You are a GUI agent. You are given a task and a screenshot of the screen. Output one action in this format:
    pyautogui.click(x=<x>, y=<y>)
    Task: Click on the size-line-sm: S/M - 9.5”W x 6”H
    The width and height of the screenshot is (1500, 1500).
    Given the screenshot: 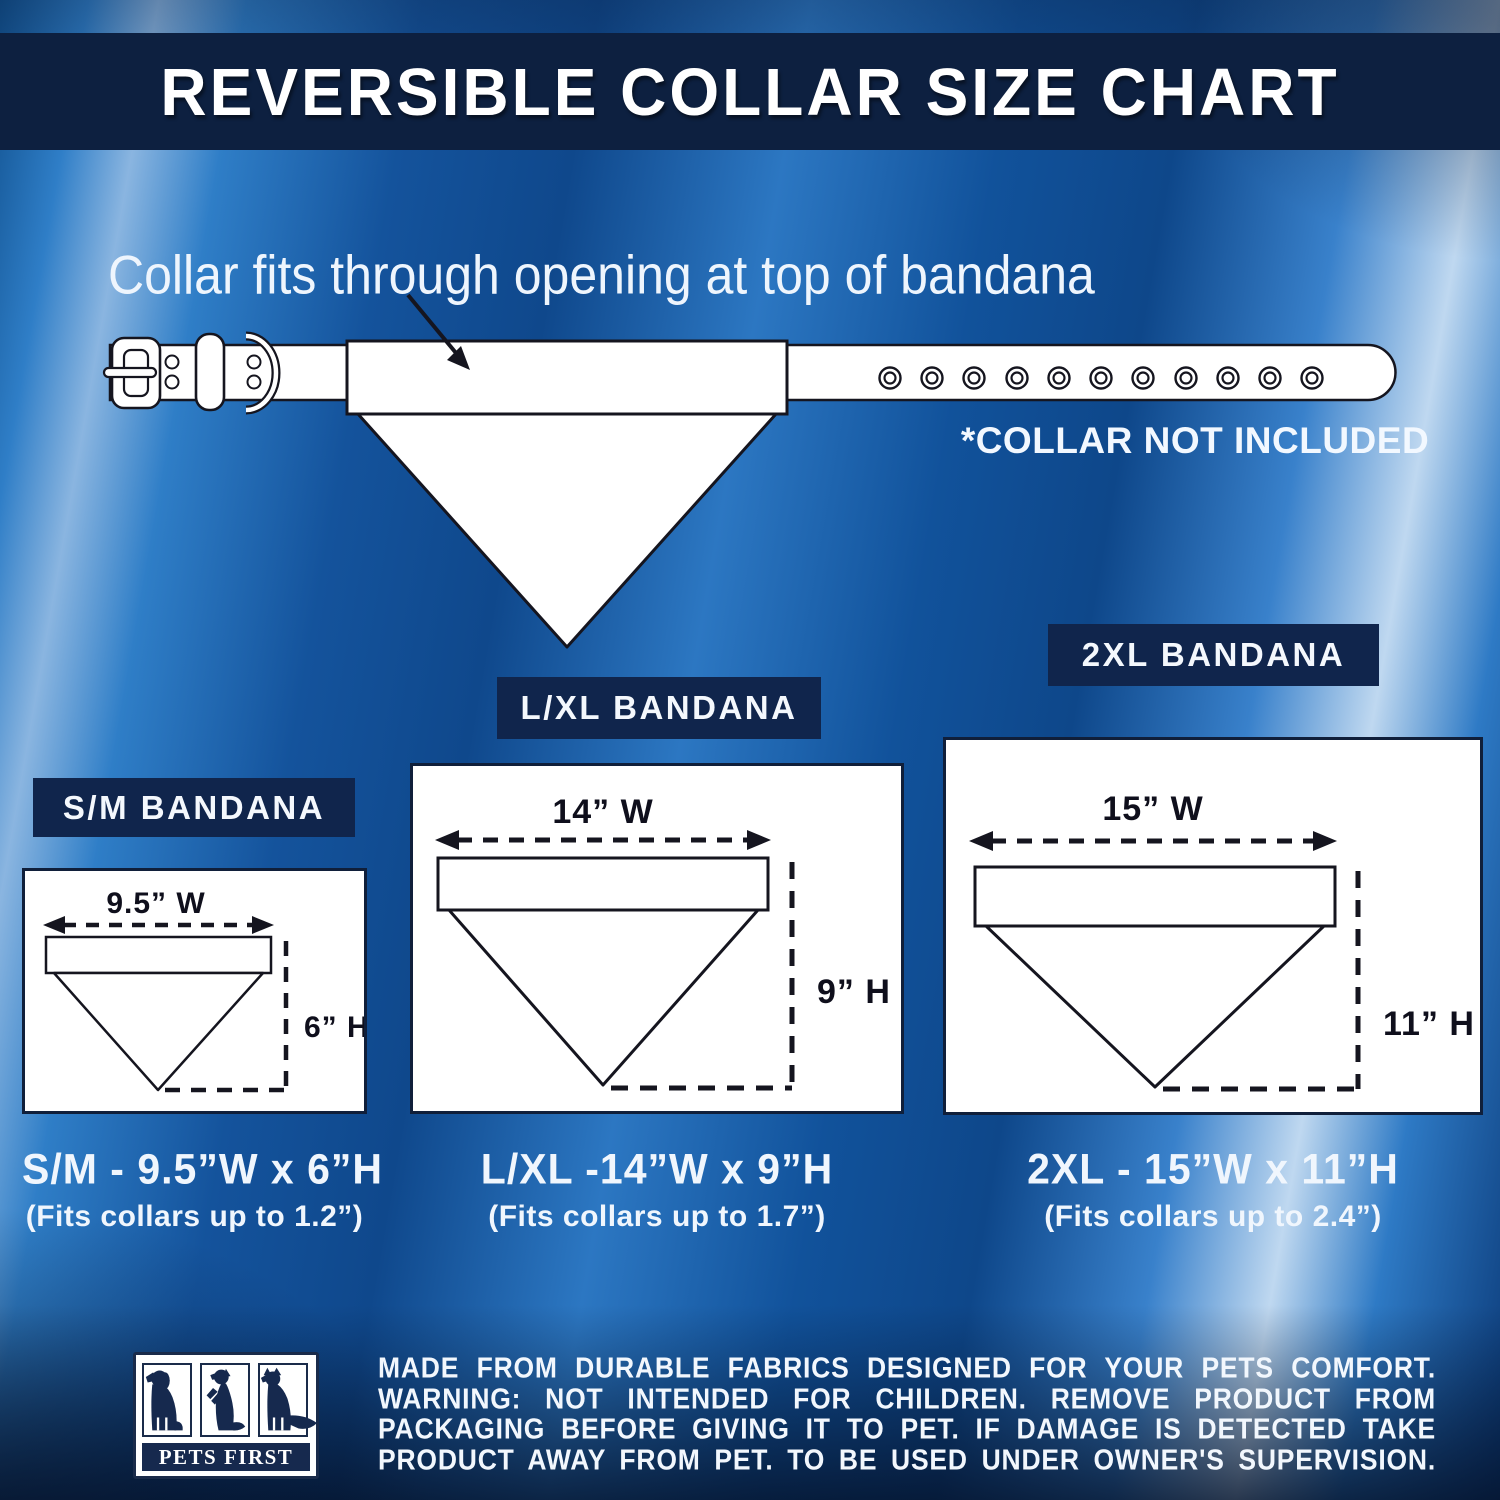 What is the action you would take?
    pyautogui.click(x=203, y=1169)
    